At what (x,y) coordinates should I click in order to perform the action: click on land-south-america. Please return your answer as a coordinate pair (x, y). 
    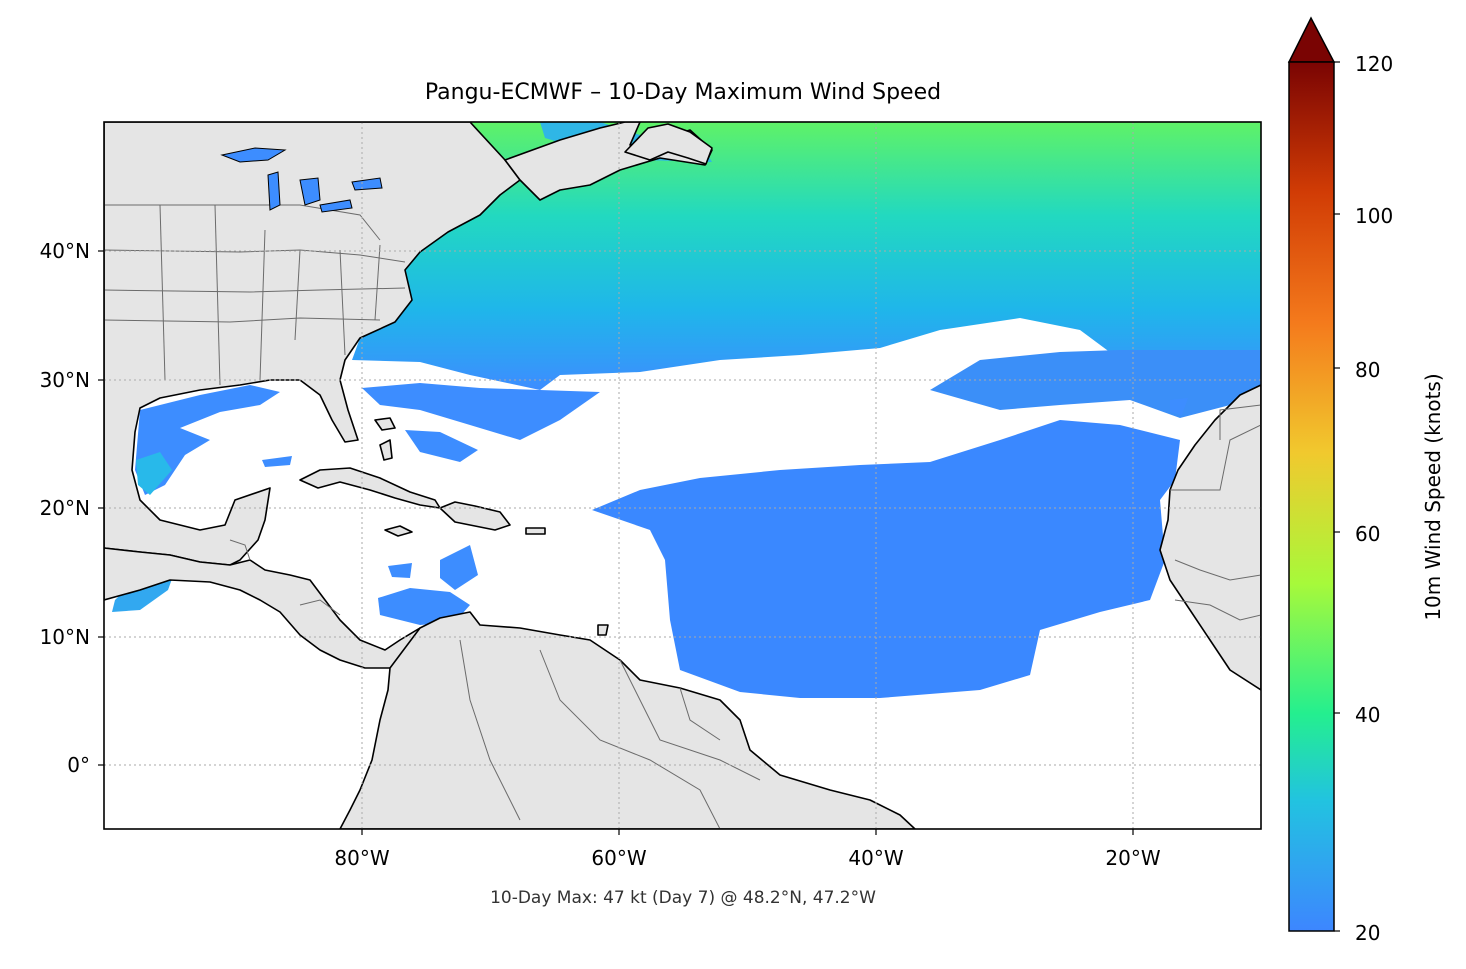
    Looking at the image, I should click on (627, 720).